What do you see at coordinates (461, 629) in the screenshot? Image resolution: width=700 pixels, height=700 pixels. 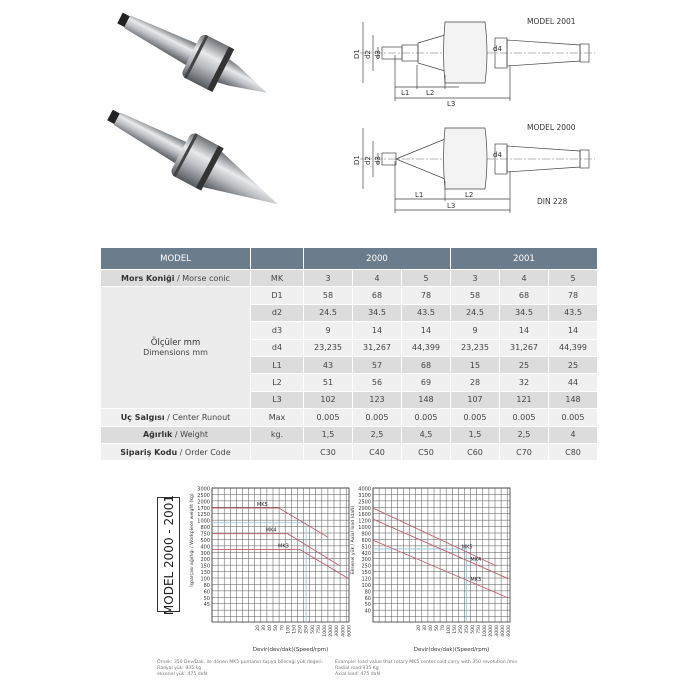 I see `x-tick-label: 250` at bounding box center [461, 629].